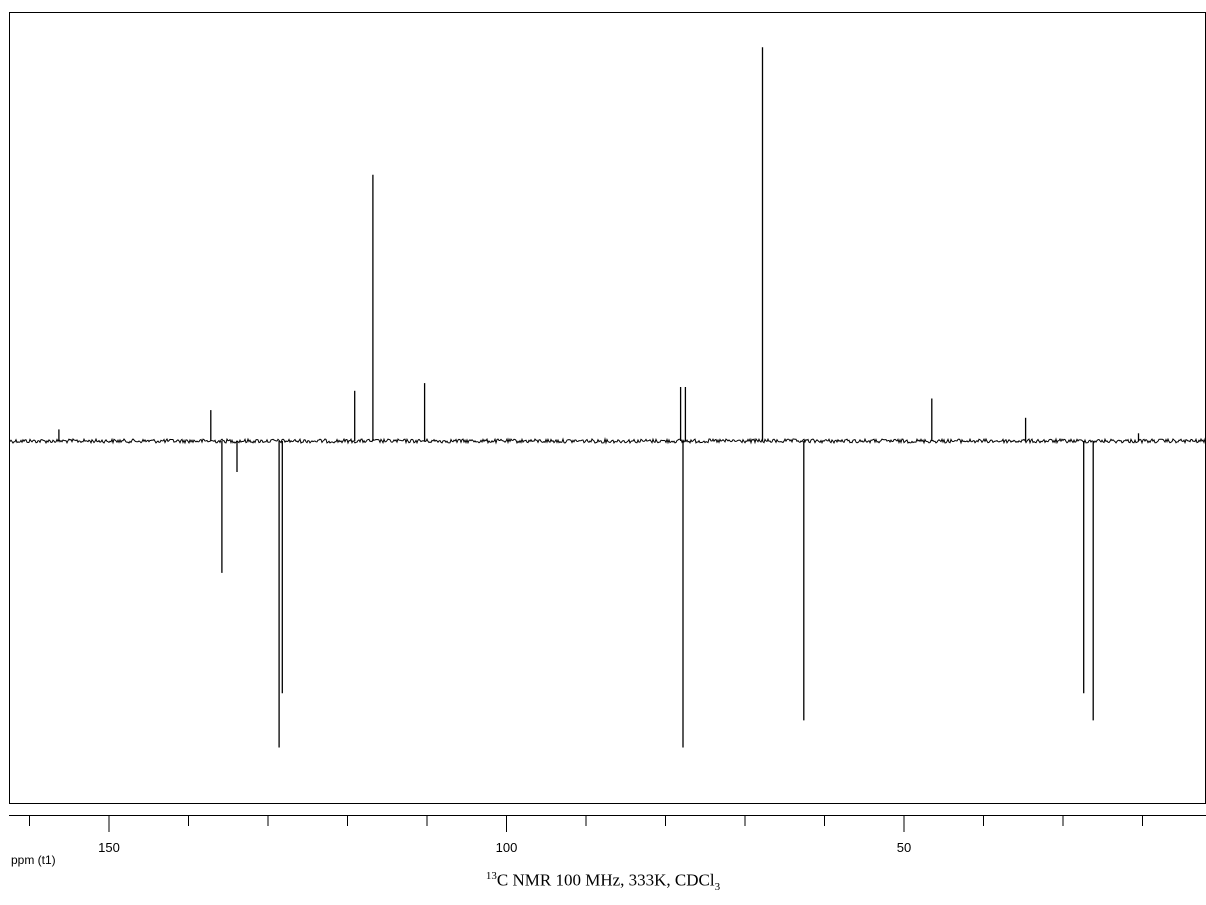 The width and height of the screenshot is (1206, 905). What do you see at coordinates (109, 847) in the screenshot?
I see `x-tick-label: 150` at bounding box center [109, 847].